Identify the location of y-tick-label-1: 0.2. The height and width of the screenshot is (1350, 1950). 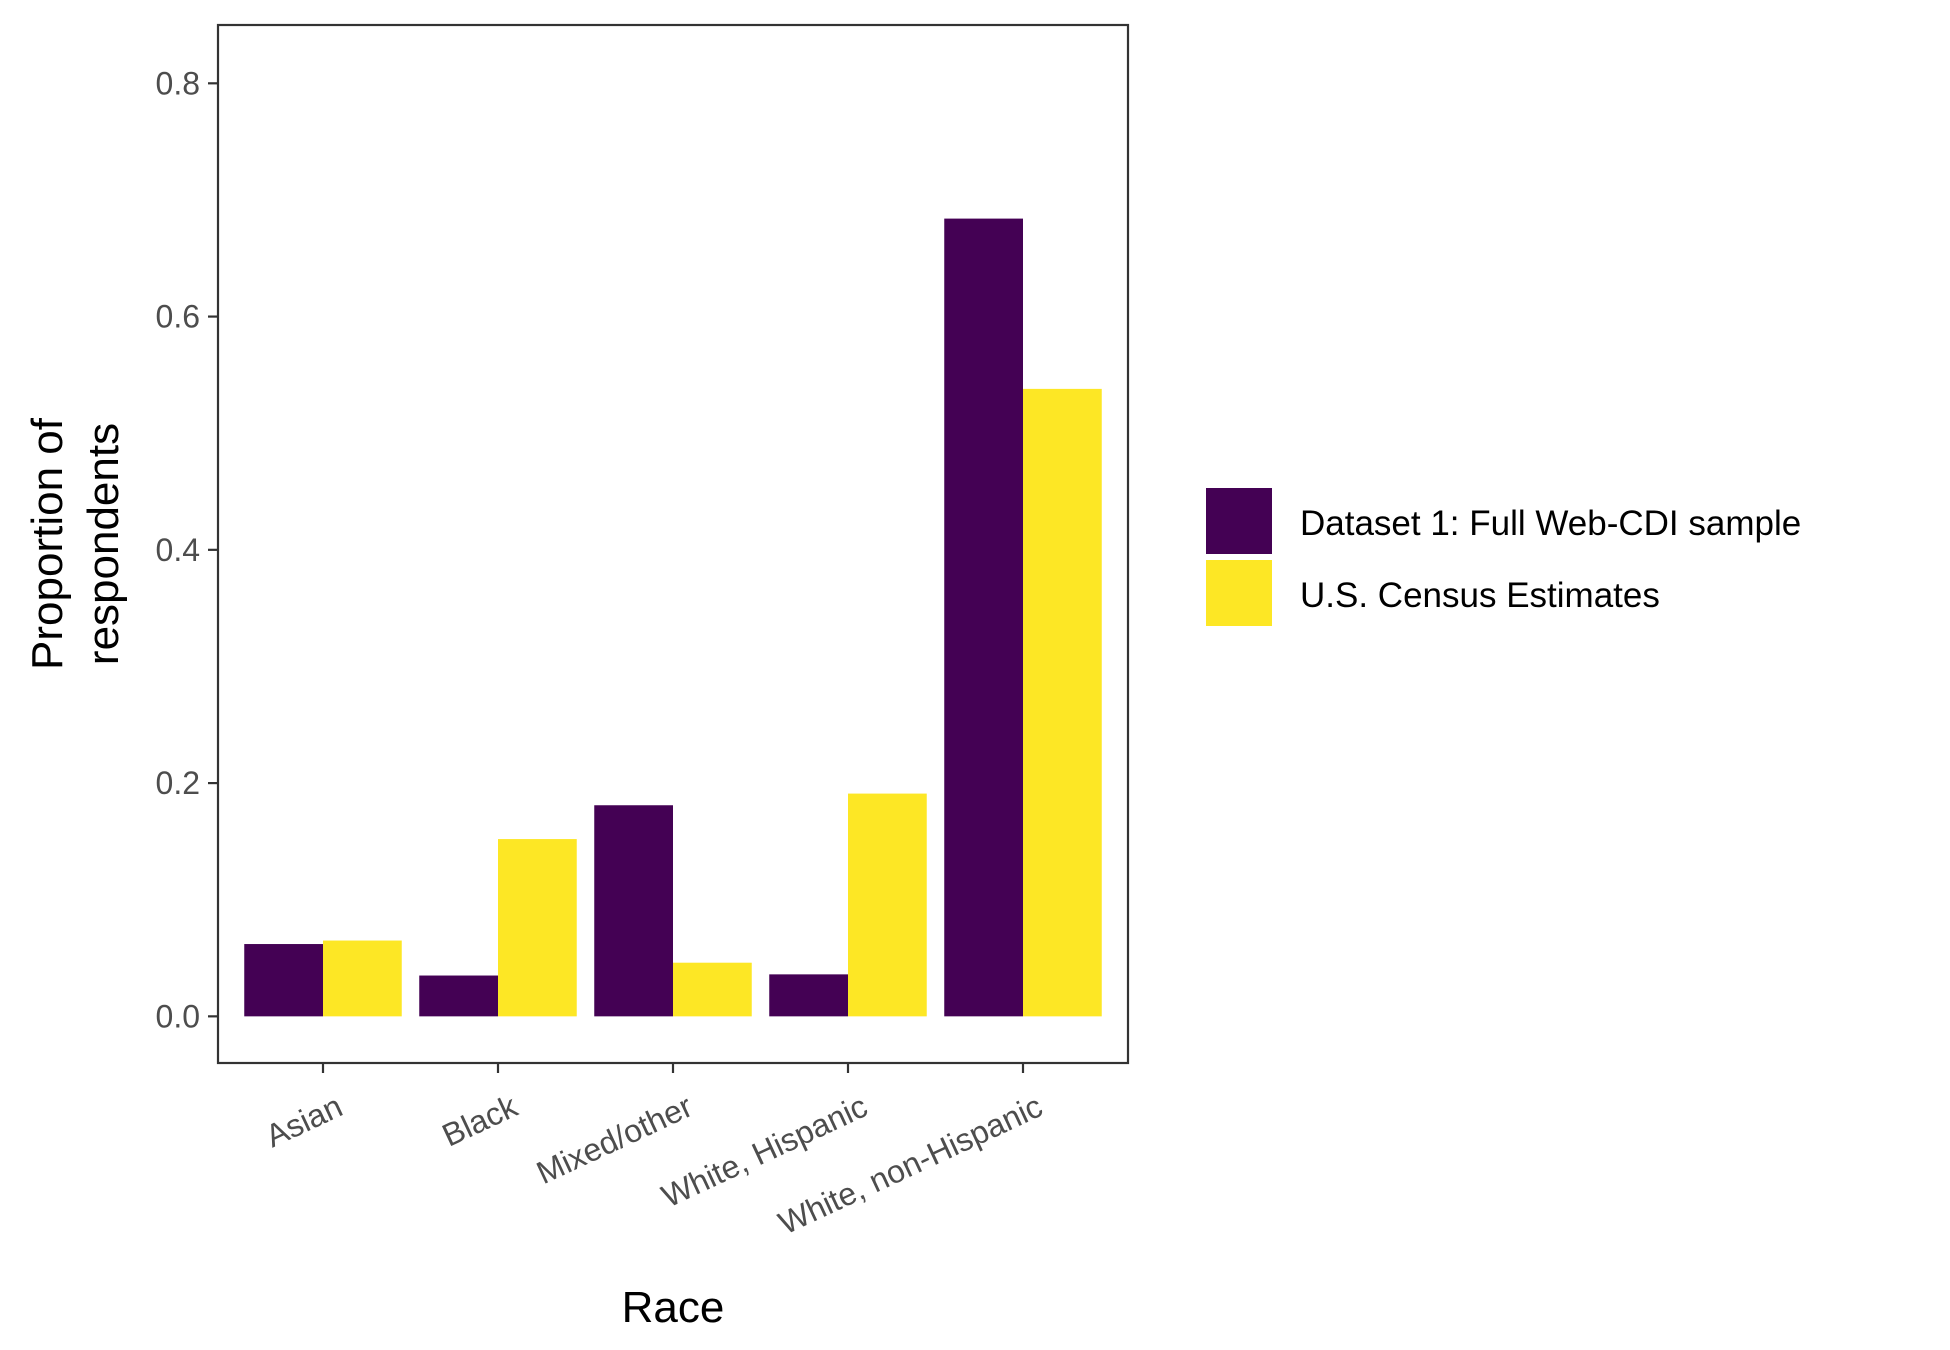
(178, 783).